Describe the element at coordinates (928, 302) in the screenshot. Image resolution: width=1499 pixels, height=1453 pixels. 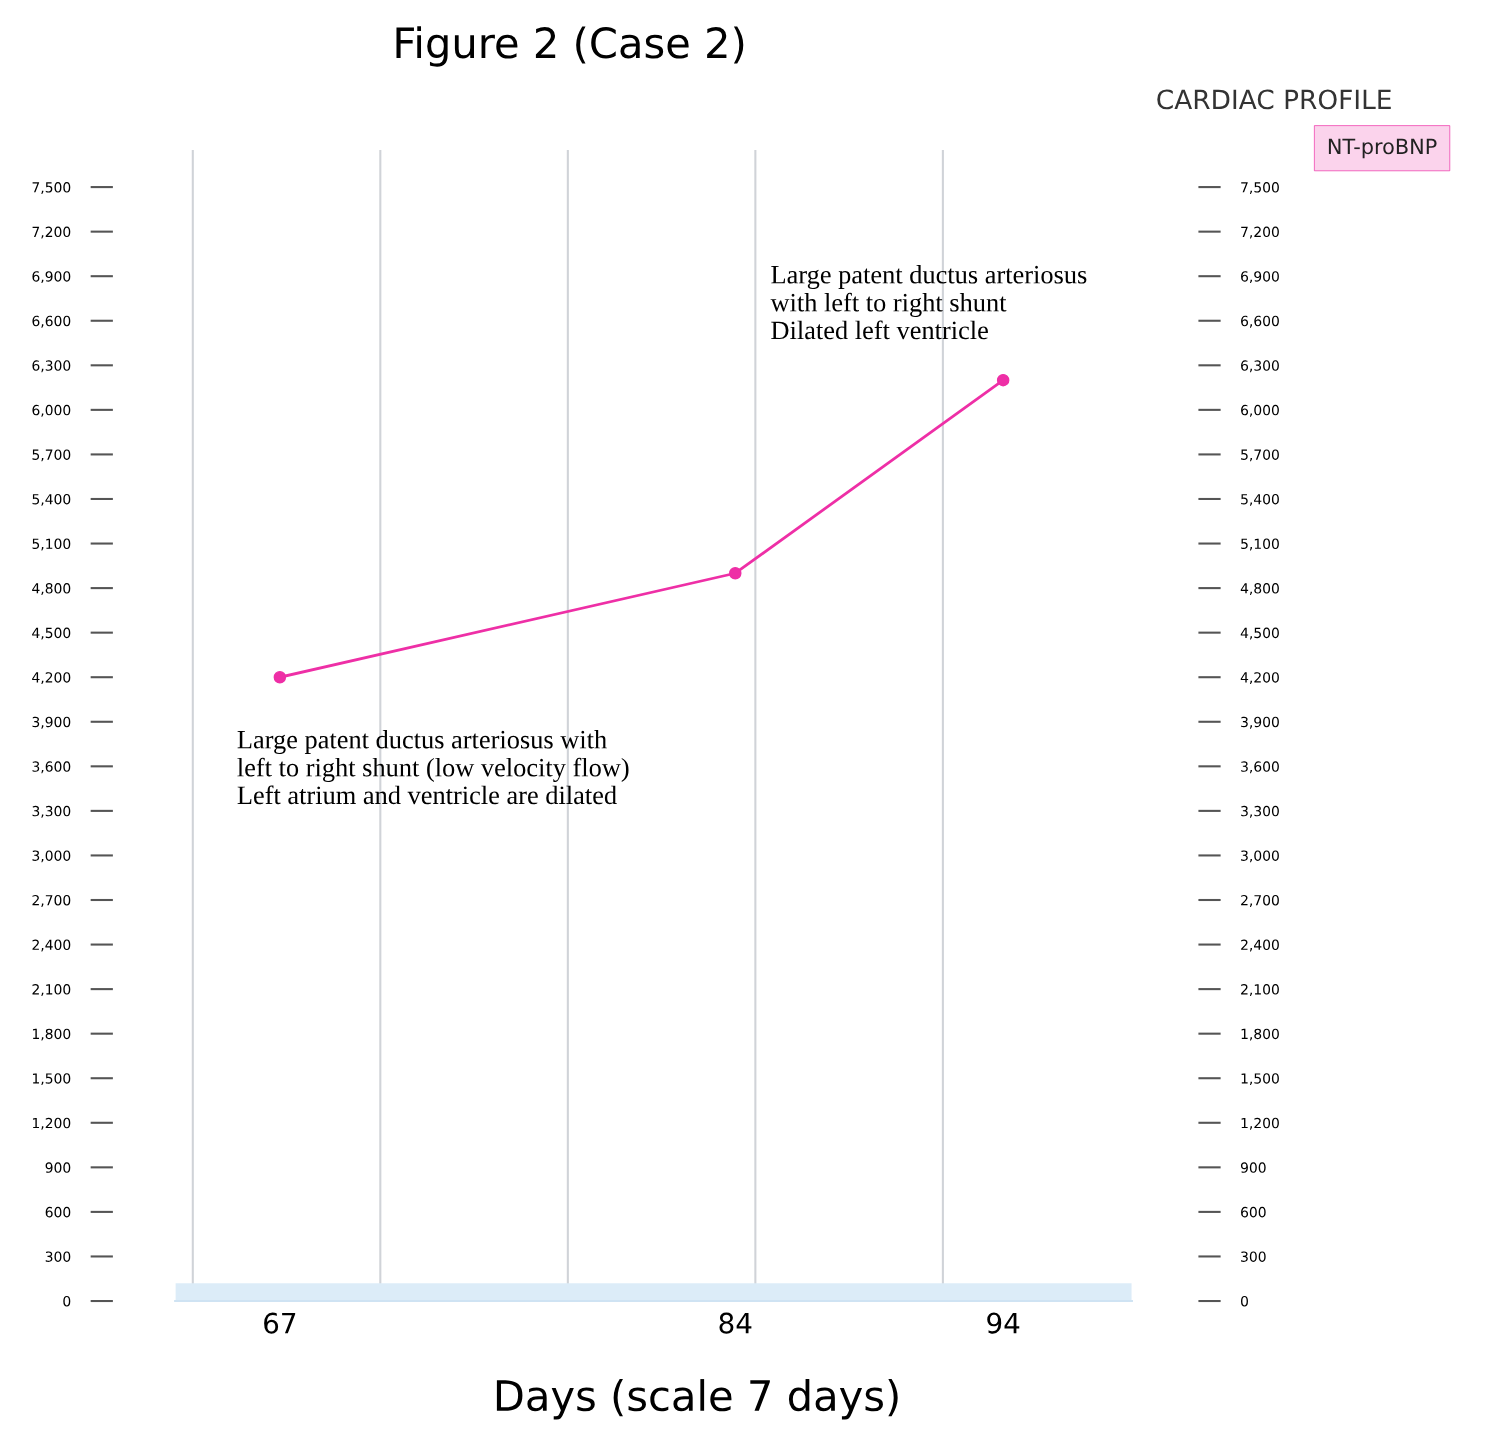
I see `annotation: Large patent ductus arteriosus with left to right shunt Dilated left ventricle` at that location.